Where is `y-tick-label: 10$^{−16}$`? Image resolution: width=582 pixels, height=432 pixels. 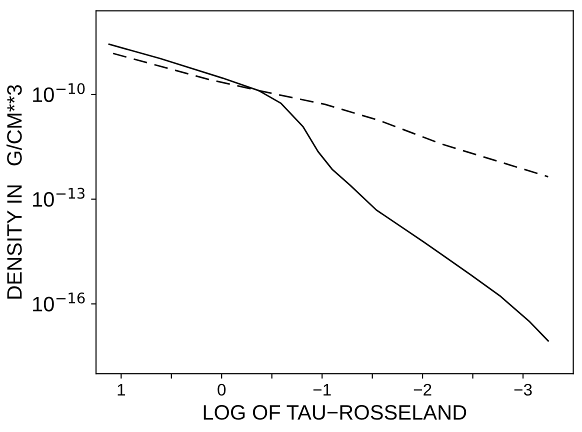 y-tick-label: 10$^{−16}$ is located at coordinates (59, 302).